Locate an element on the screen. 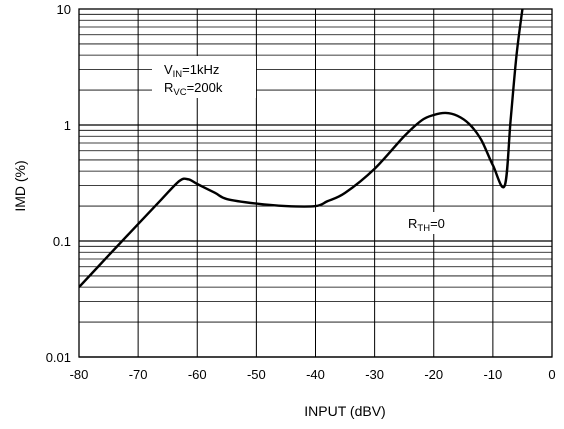 The image size is (564, 429). x-tick-label: -70 is located at coordinates (138, 374).